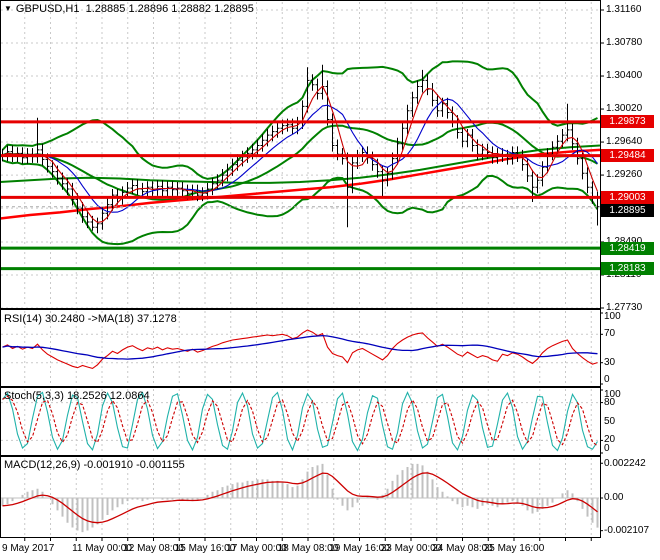 Image resolution: width=660 pixels, height=560 pixels. I want to click on indicator-tick-label: -0.002107, so click(627, 530).